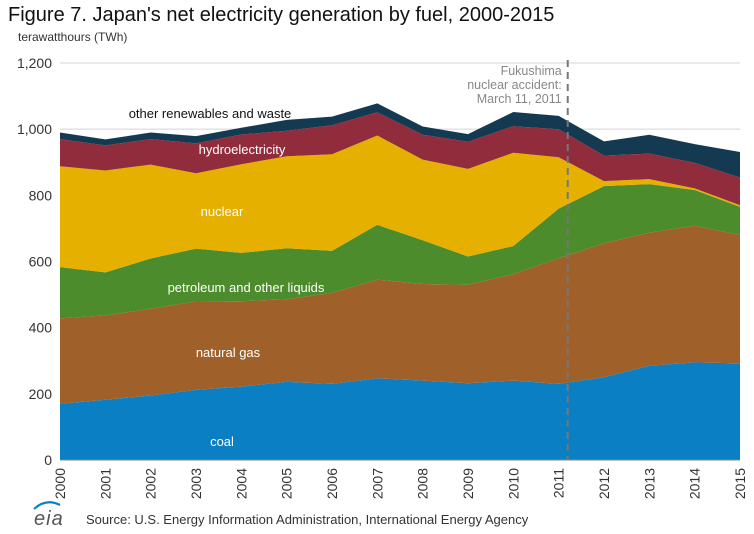  I want to click on x-tick-label: 2005, so click(287, 483).